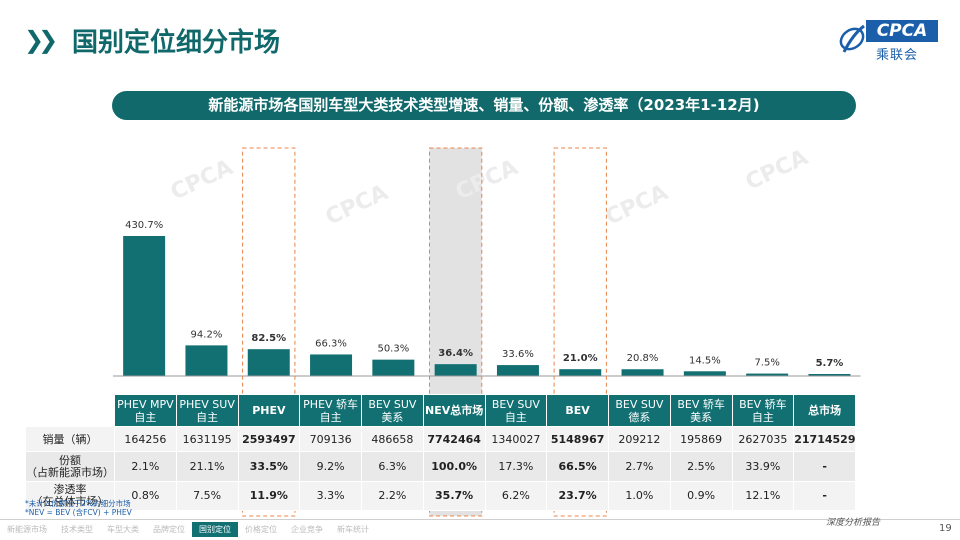 The height and width of the screenshot is (540, 960). I want to click on footer-nav-item: 国别定位, so click(215, 529).